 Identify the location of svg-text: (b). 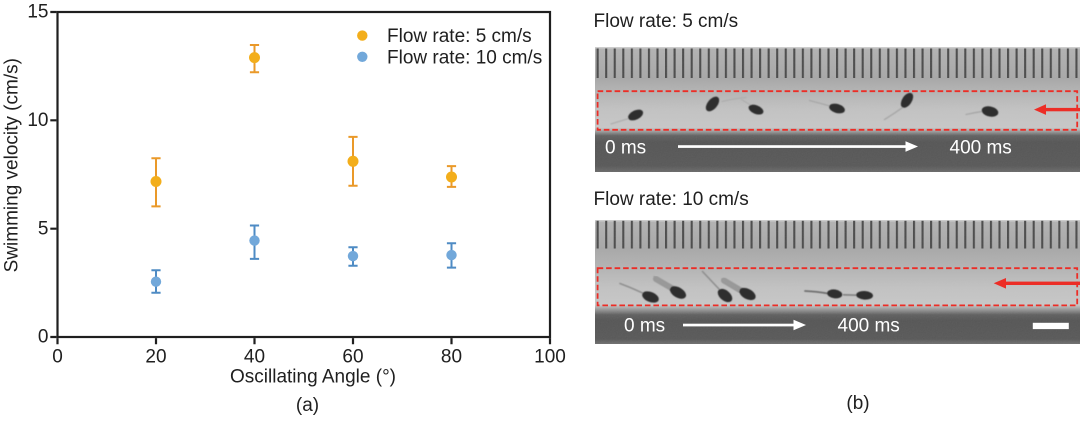
(857, 403).